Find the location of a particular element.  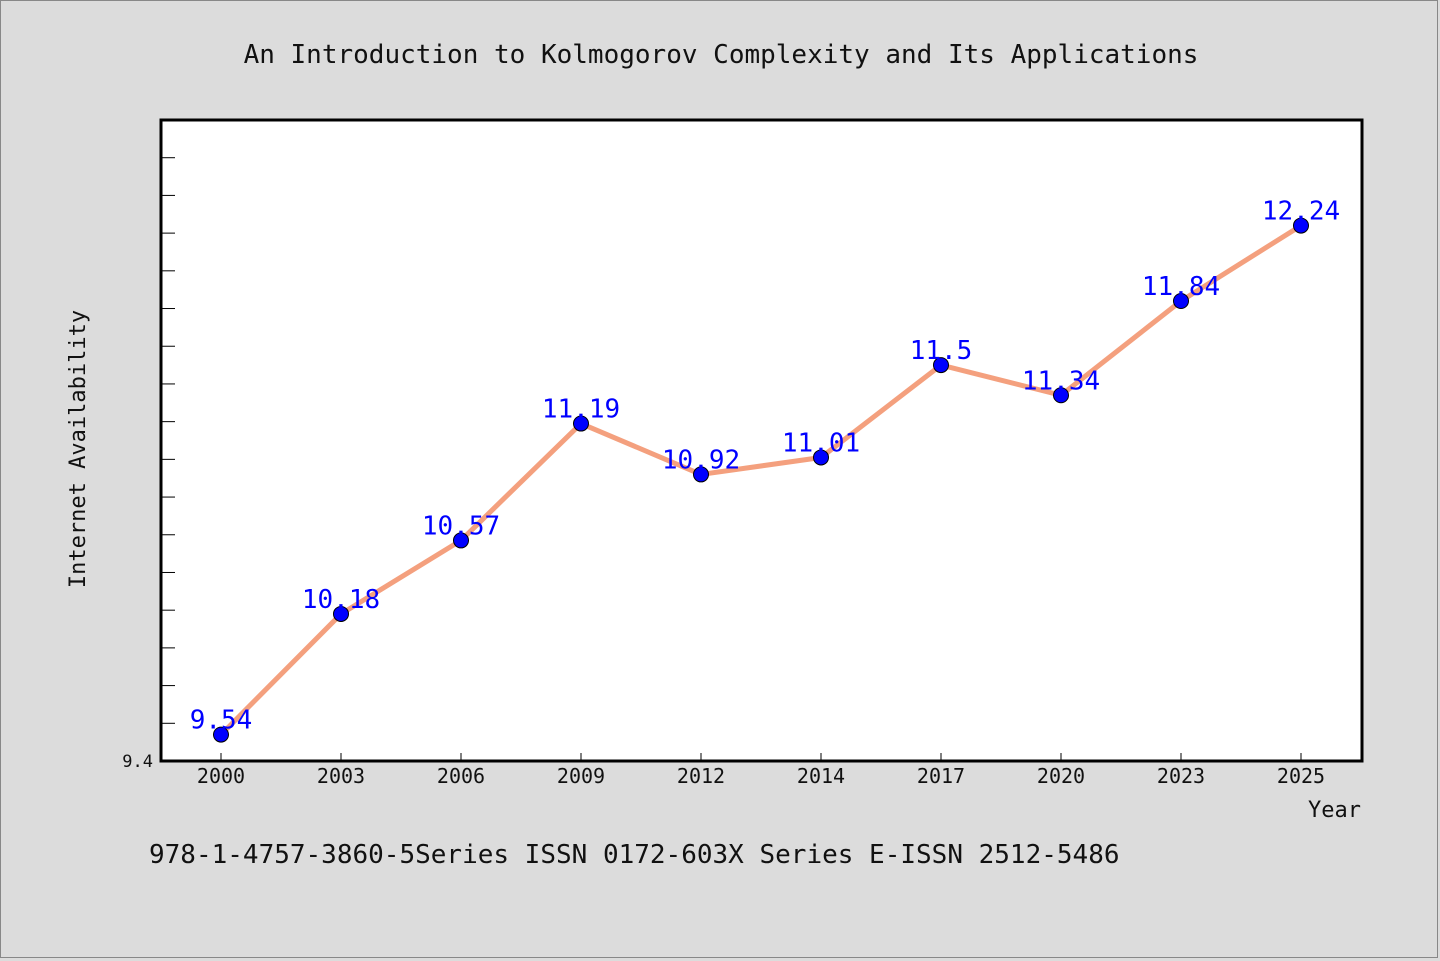

data-label: 10.92 is located at coordinates (701, 460).